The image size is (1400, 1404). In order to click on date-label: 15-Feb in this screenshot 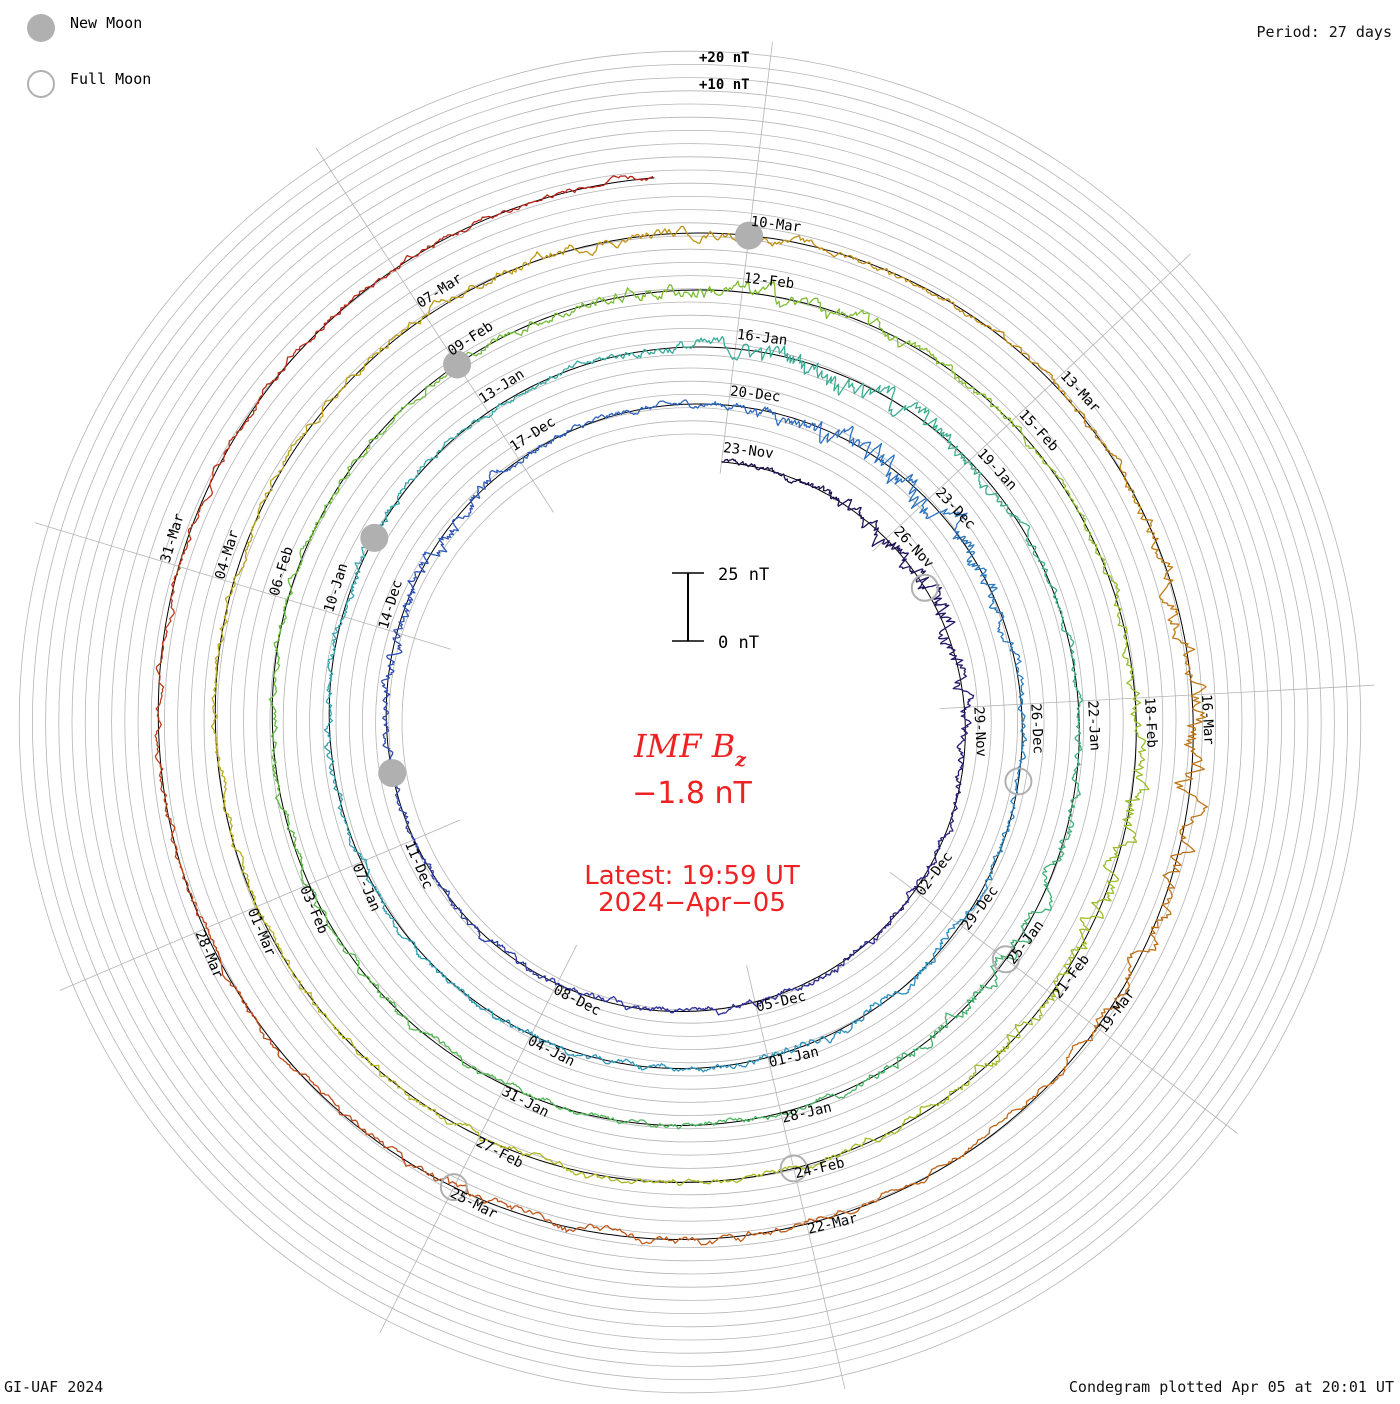, I will do `click(1038, 431)`.